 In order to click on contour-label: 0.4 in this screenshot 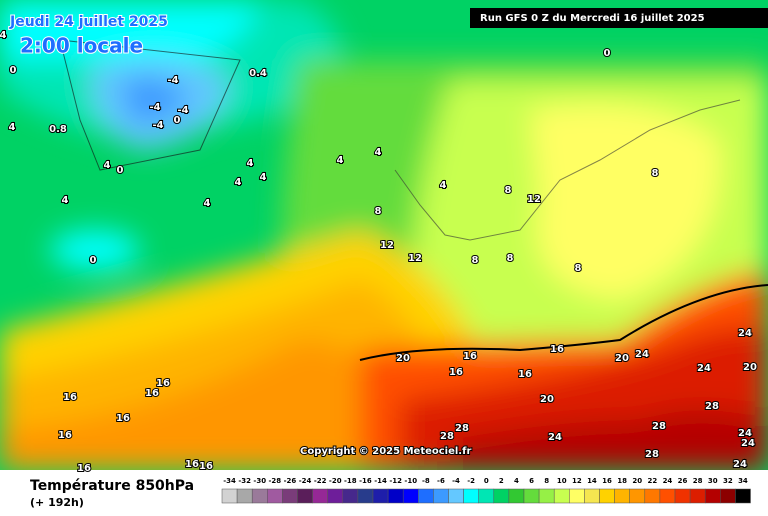, I will do `click(258, 73)`.